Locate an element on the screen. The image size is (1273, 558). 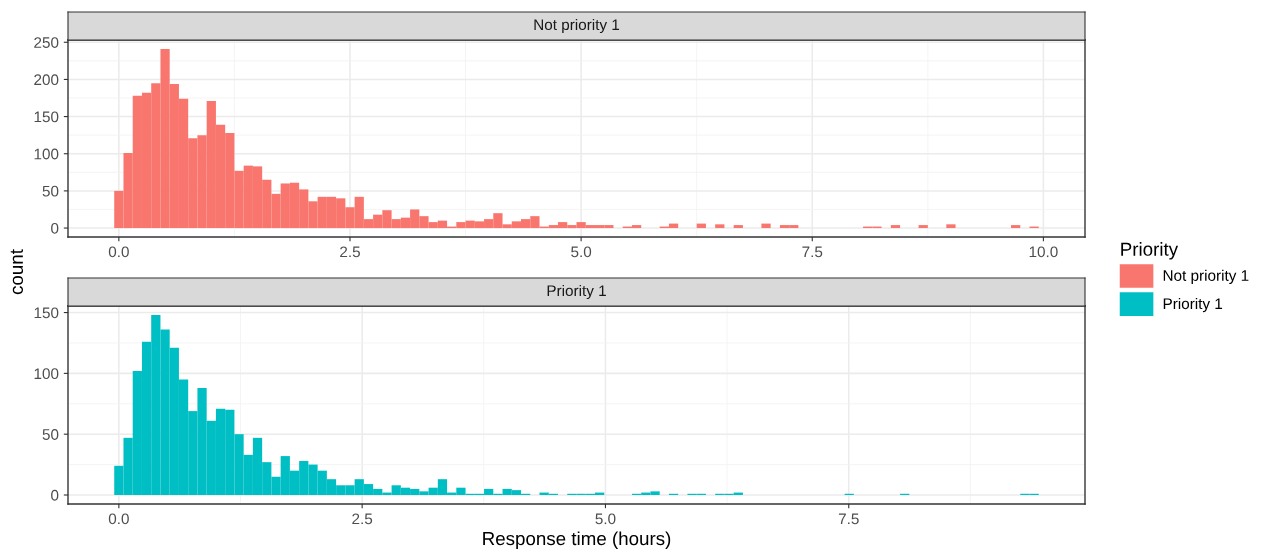
x-axis-title: Response time (hours) is located at coordinates (577, 540).